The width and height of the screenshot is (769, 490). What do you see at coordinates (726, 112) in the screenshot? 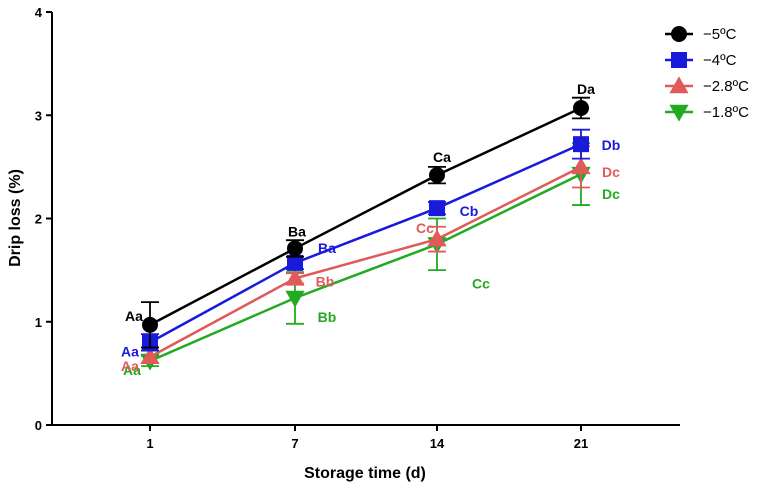
I see `legend-label: −1.8ºC` at bounding box center [726, 112].